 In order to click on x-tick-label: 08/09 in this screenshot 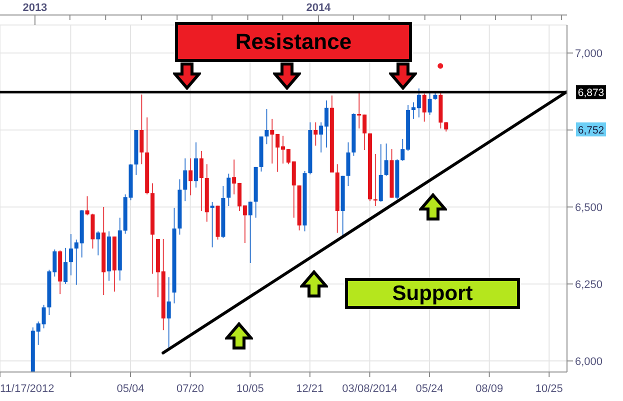, I will do `click(490, 389)`.